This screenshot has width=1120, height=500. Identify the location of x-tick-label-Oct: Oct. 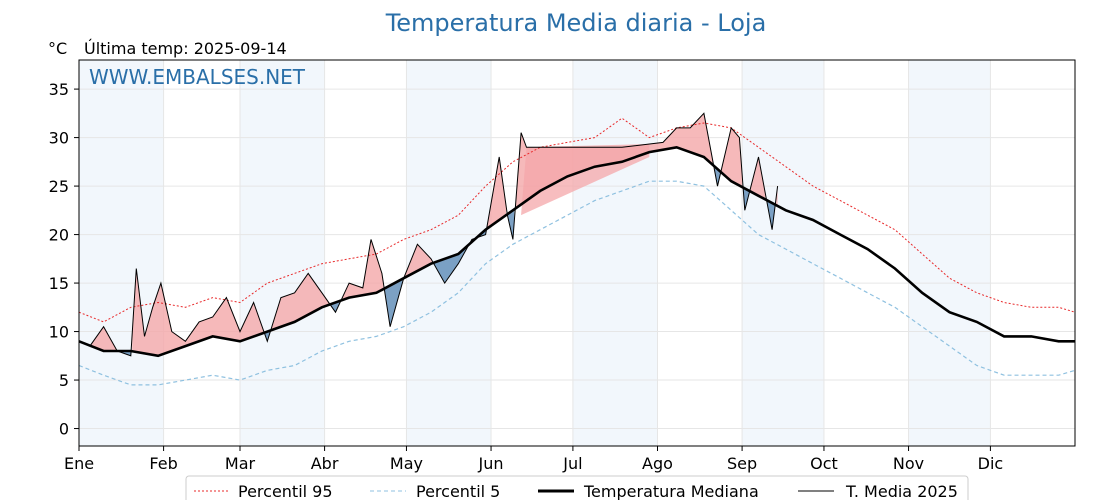
(824, 463).